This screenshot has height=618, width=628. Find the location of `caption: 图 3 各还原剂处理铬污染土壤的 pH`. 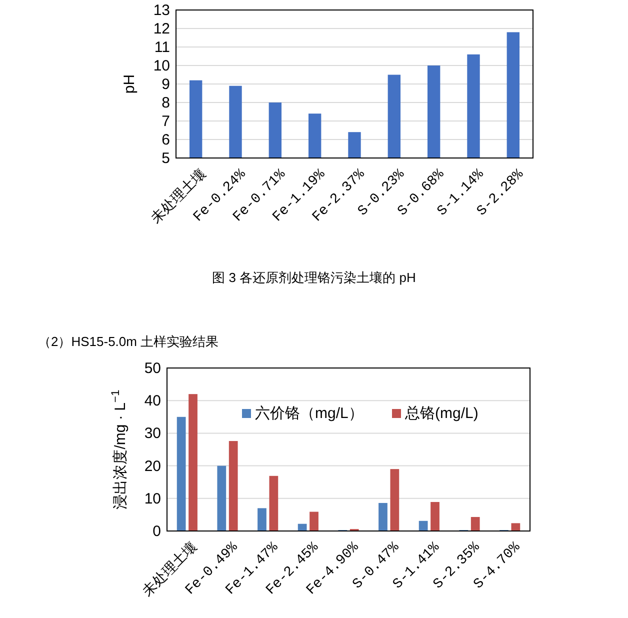

caption: 图 3 各还原剂处理铬污染土壤的 pH is located at coordinates (314, 277).